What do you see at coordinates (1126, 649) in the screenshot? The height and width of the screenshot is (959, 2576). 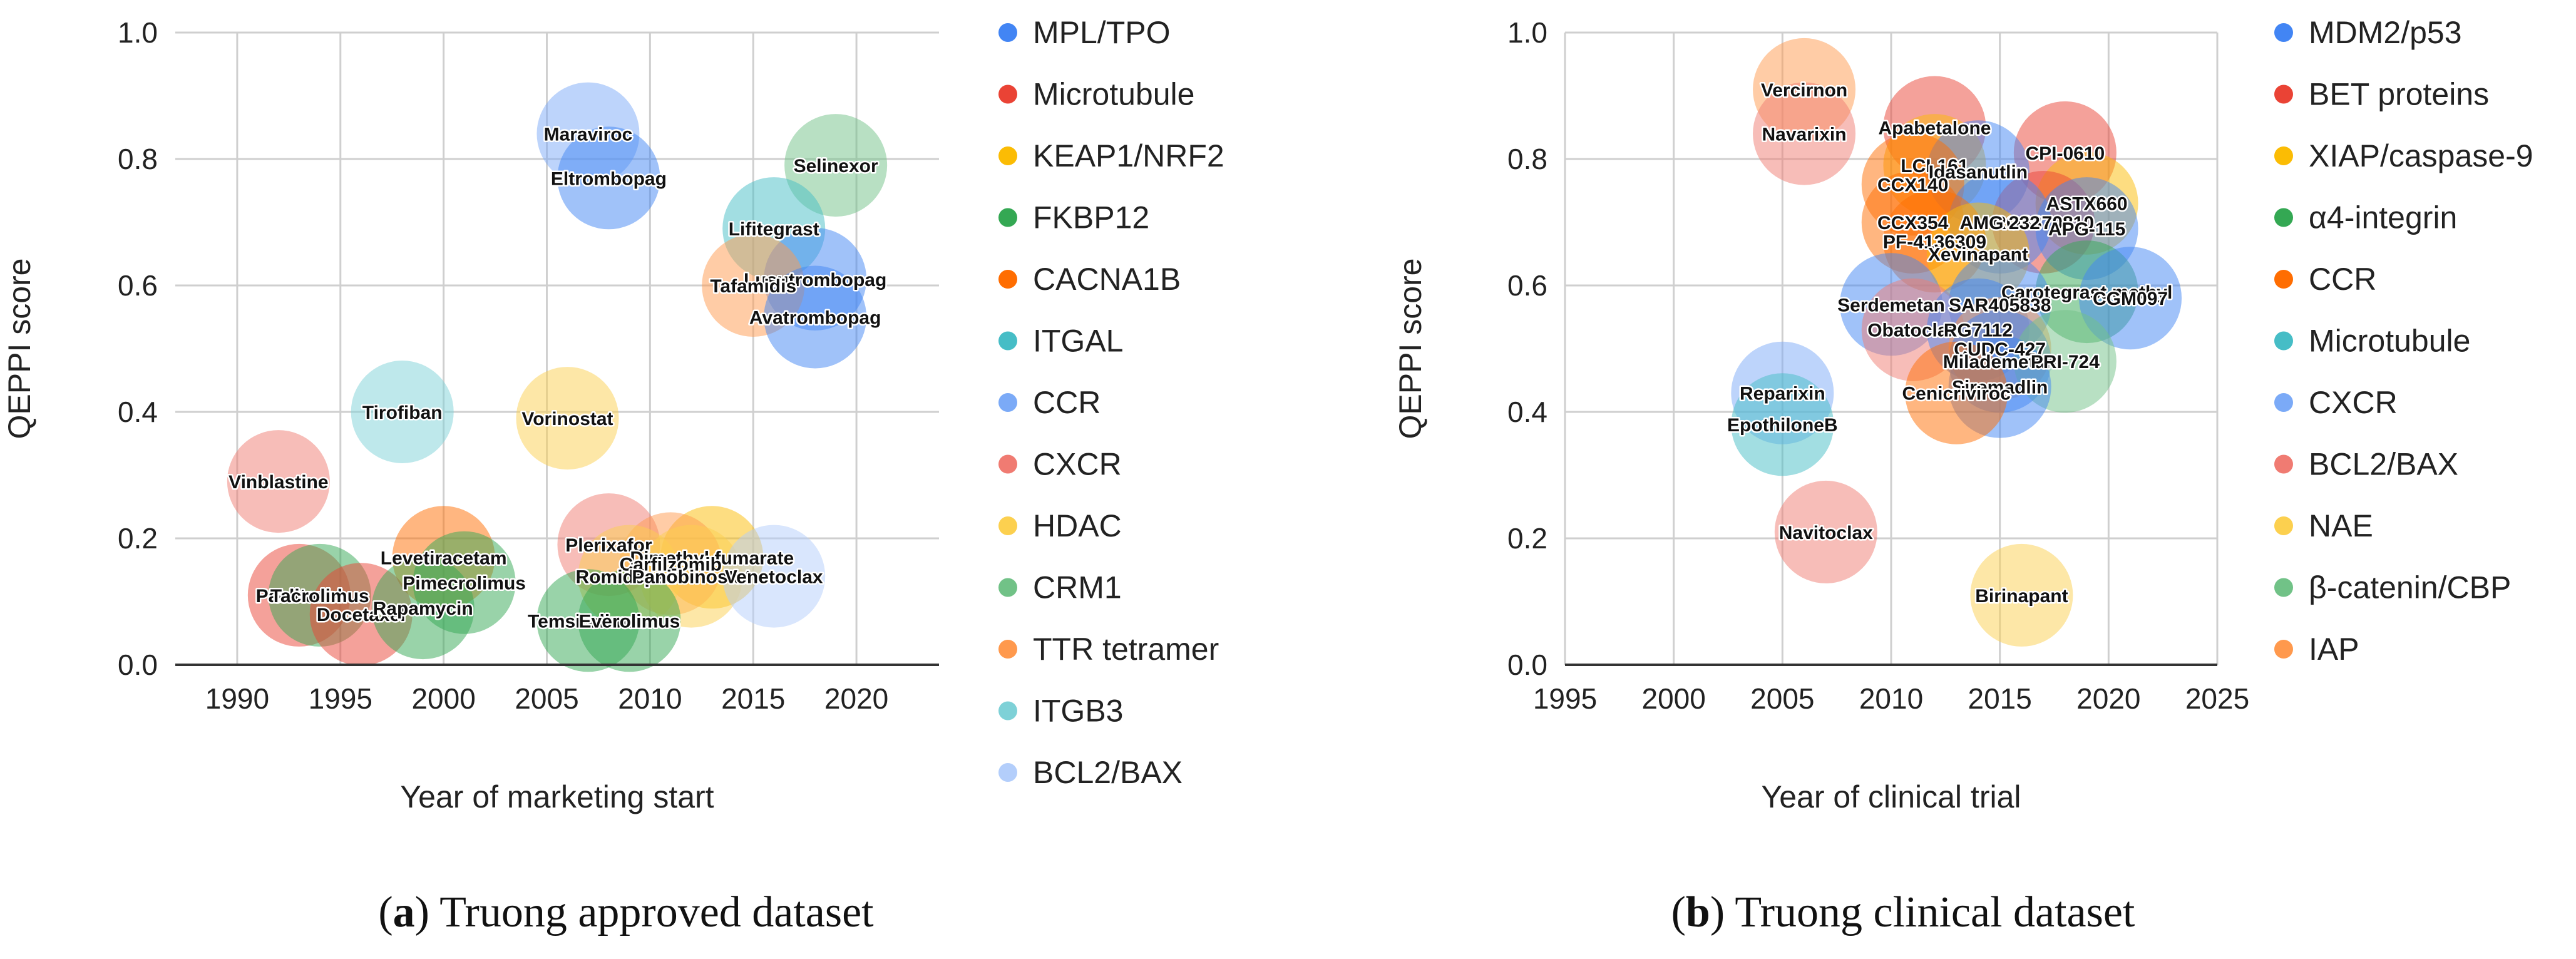 I see `legend-label: TTR tetramer` at bounding box center [1126, 649].